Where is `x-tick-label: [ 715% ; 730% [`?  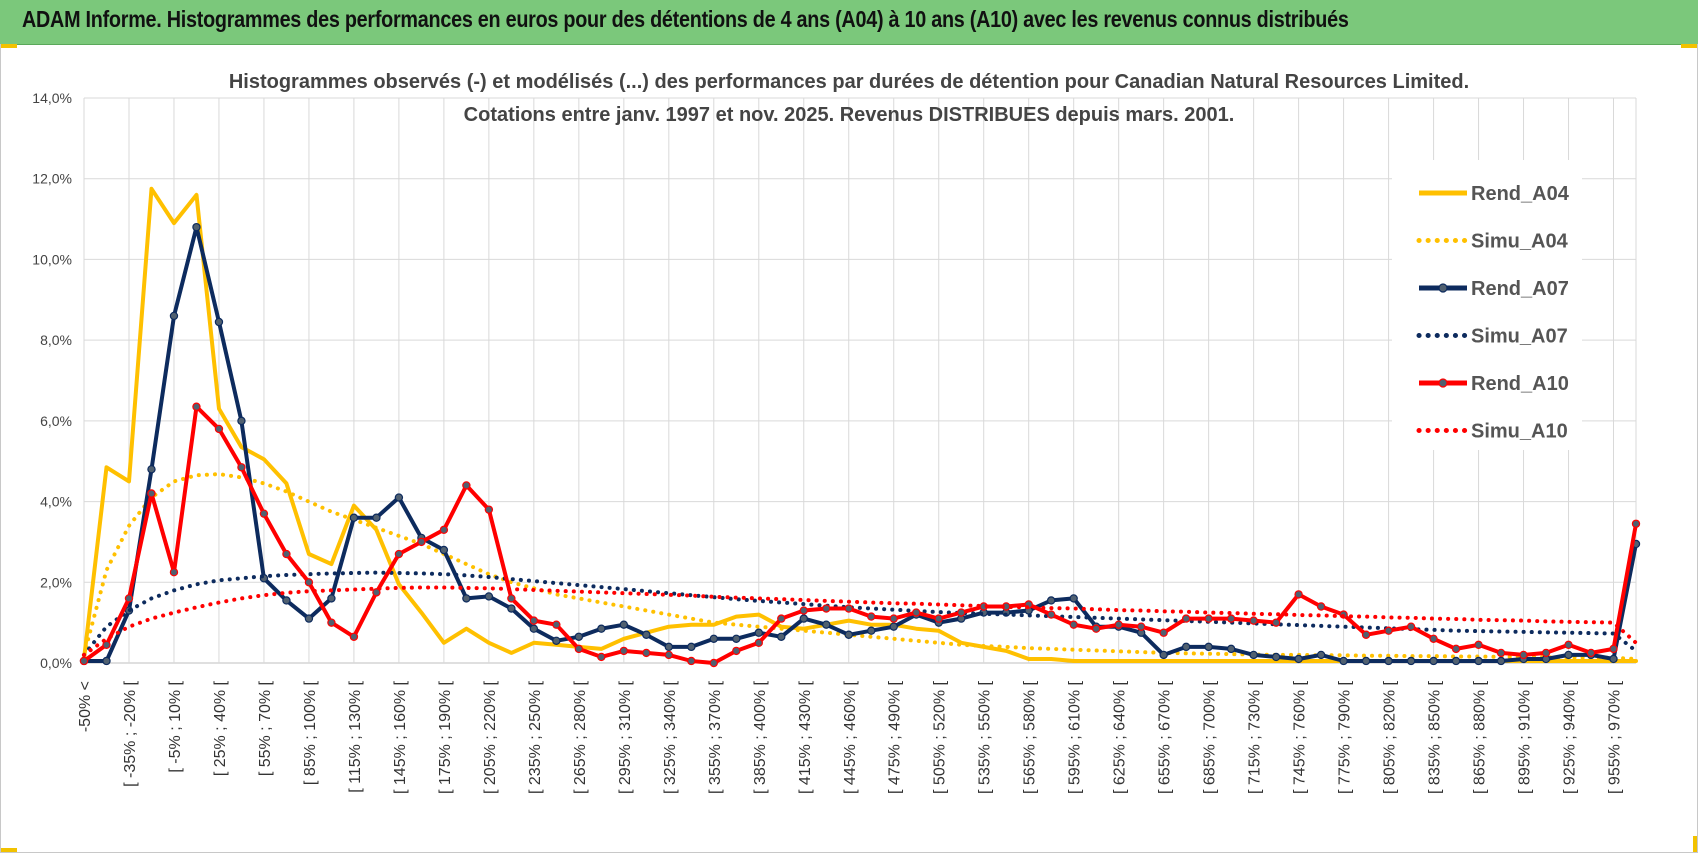
x-tick-label: [ 715% ; 730% [ is located at coordinates (1255, 737).